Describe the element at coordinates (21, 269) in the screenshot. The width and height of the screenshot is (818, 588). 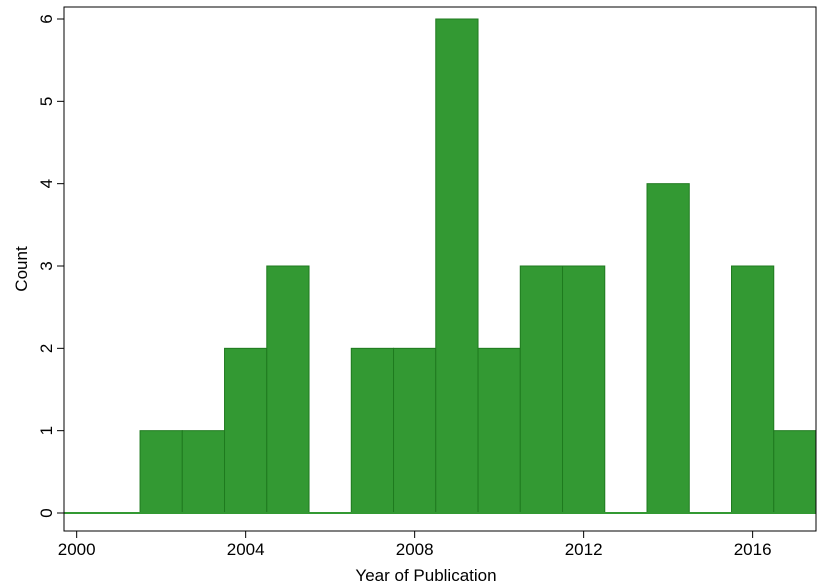
I see `y-axis-title: Count` at that location.